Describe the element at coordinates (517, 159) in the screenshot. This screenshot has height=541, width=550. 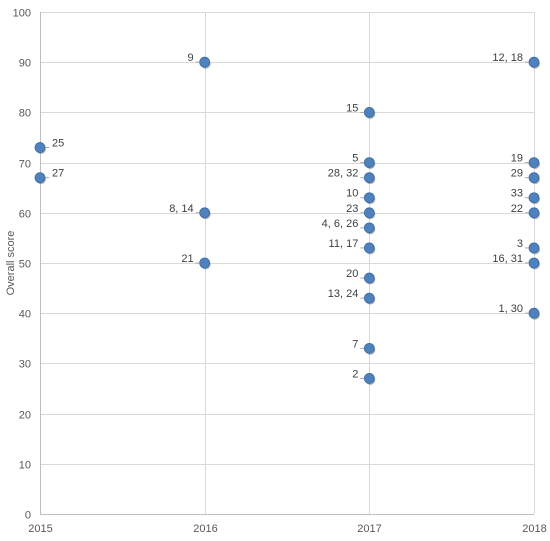
I see `data-label: 19` at that location.